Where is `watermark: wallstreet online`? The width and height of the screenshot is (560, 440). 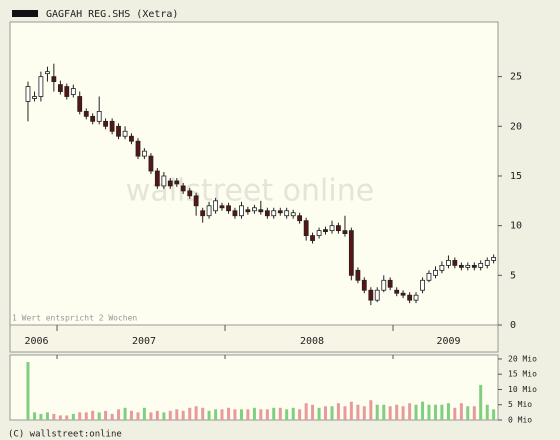 watermark: wallstreet online is located at coordinates (250, 191).